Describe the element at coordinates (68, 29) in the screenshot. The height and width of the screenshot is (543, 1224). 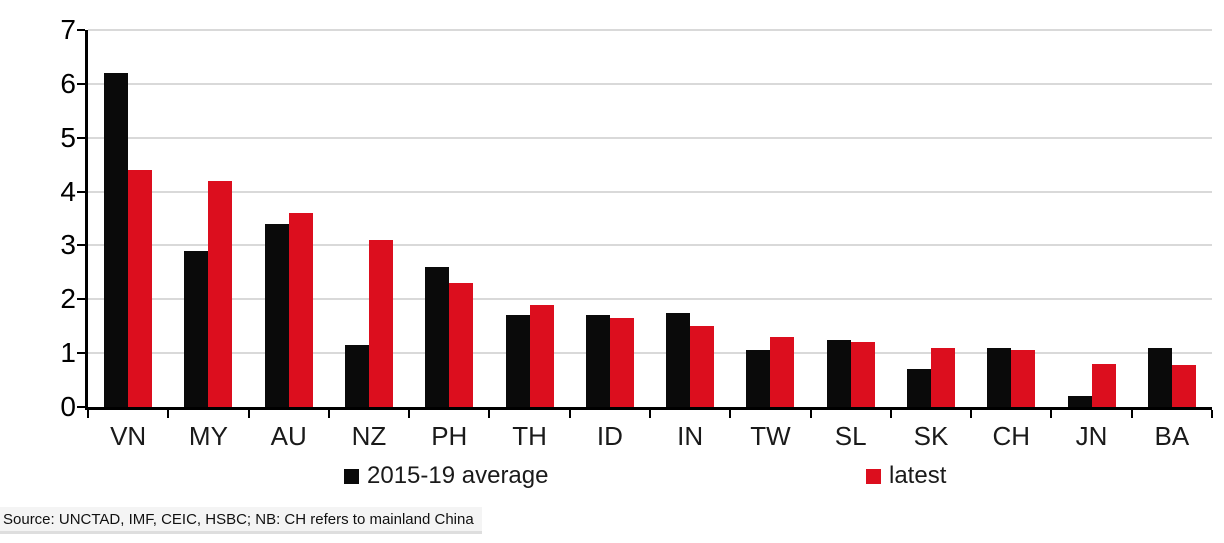
I see `y-tick-label: 7` at that location.